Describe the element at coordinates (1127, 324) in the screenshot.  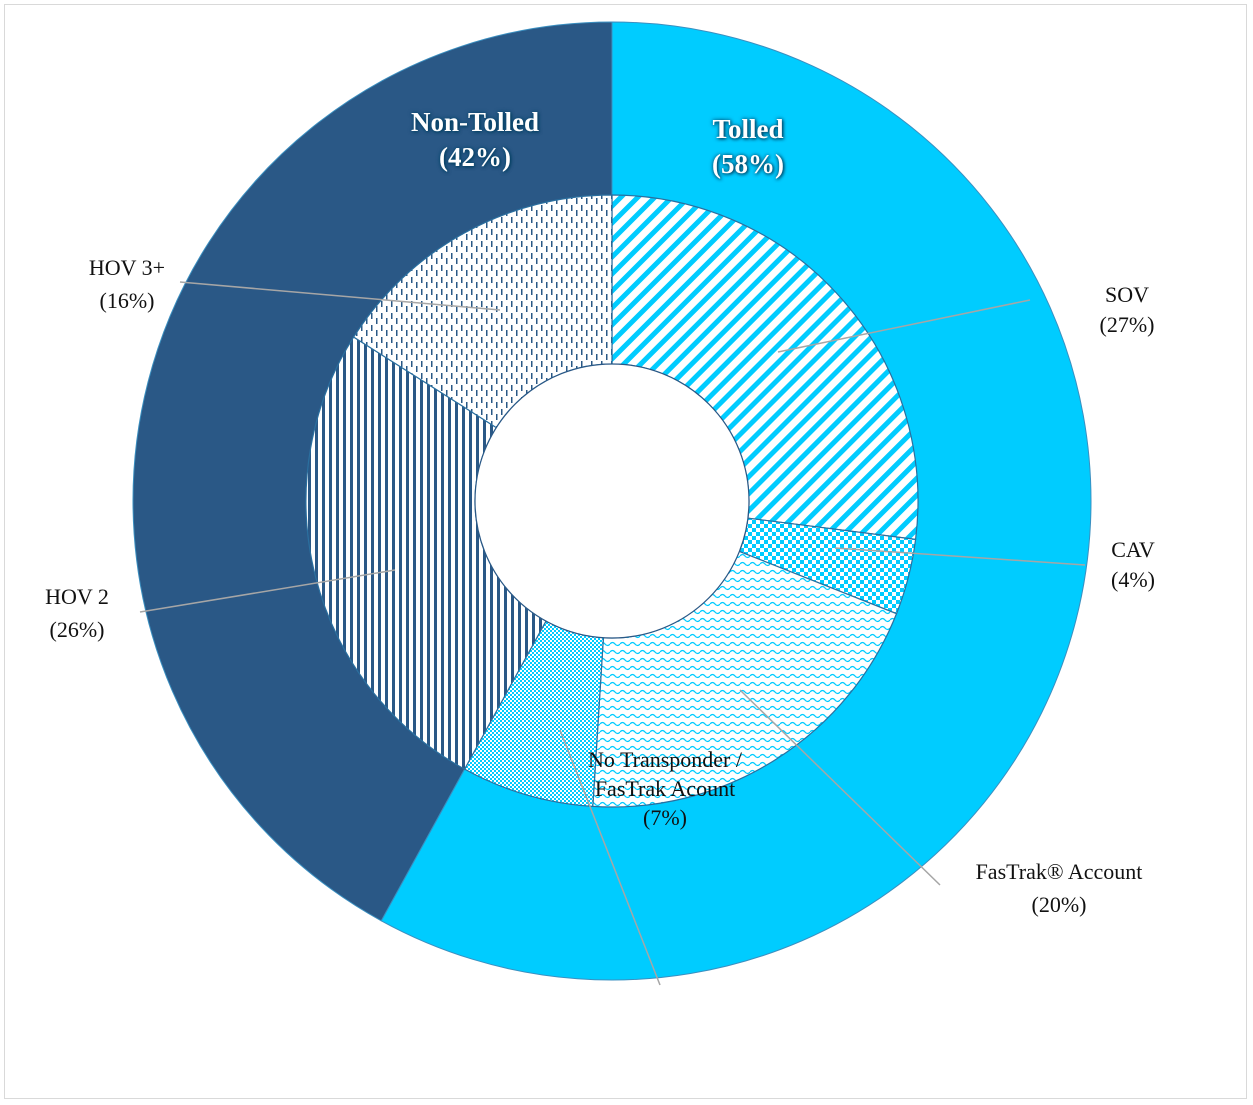
I see `inner-value-label: (27%)` at that location.